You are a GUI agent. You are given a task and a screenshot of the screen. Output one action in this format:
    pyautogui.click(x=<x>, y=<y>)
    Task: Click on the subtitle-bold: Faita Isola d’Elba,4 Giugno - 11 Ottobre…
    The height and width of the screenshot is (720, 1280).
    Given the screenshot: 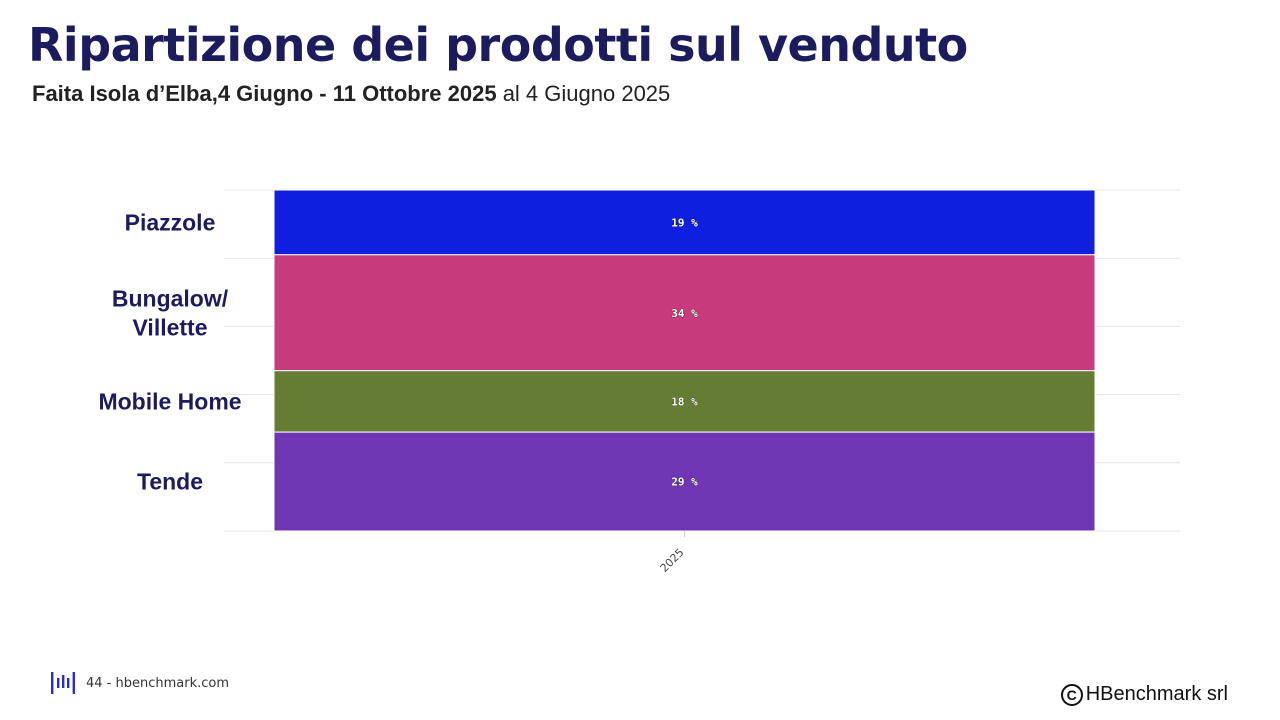 What is the action you would take?
    pyautogui.click(x=264, y=93)
    